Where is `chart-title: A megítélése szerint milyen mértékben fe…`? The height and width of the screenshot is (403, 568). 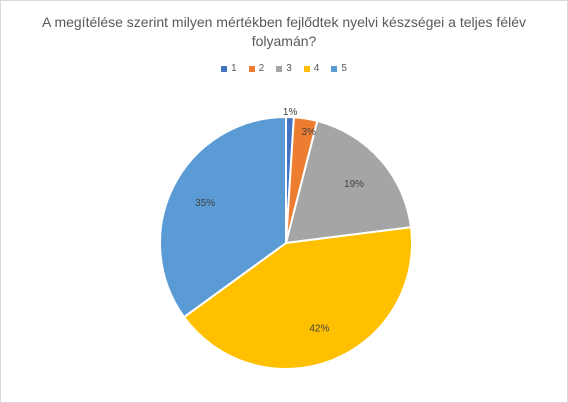 chart-title: A megítélése szerint milyen mértékben fe… is located at coordinates (283, 31).